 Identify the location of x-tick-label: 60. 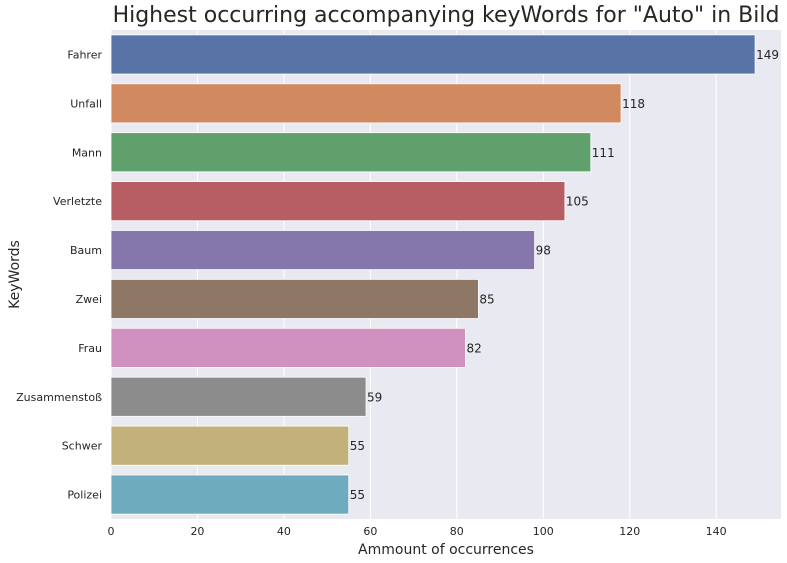
(370, 531).